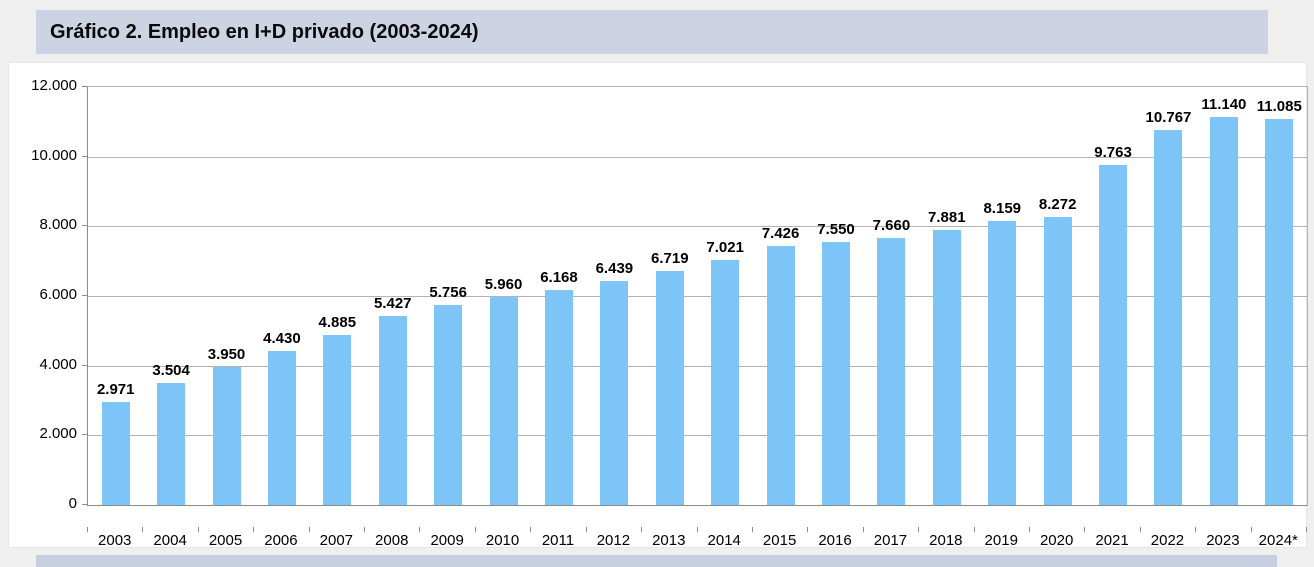 The image size is (1314, 567). I want to click on bar-2013, so click(669, 387).